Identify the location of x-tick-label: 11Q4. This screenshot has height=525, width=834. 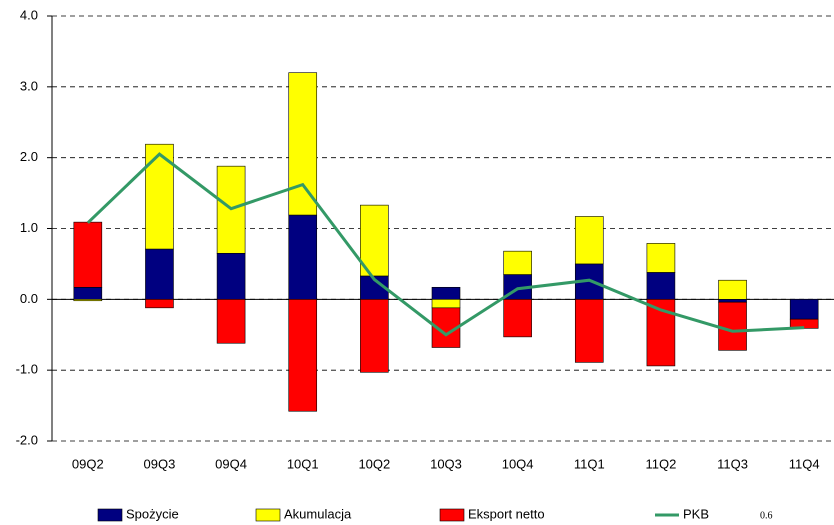
(804, 463).